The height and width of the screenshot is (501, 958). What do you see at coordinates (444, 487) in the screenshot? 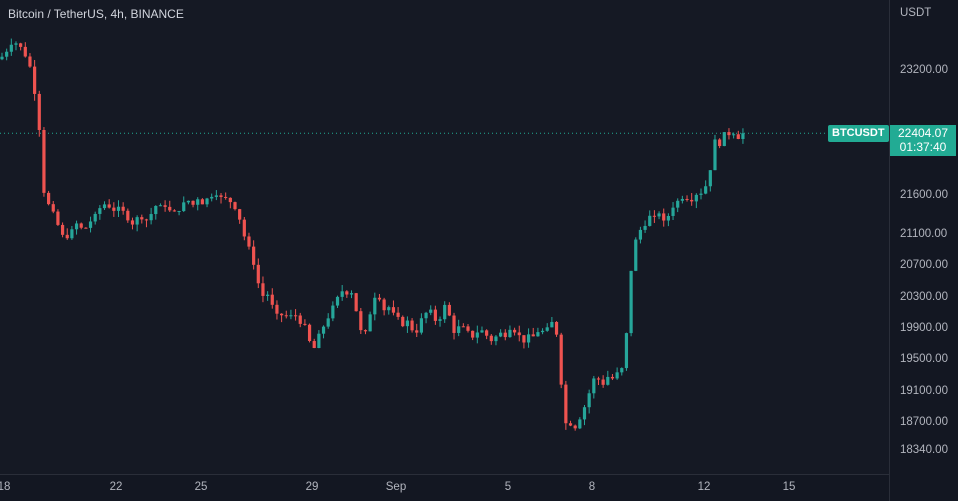
I see `time-axis: 18 22 25 29 Sep 5 8 12 15` at bounding box center [444, 487].